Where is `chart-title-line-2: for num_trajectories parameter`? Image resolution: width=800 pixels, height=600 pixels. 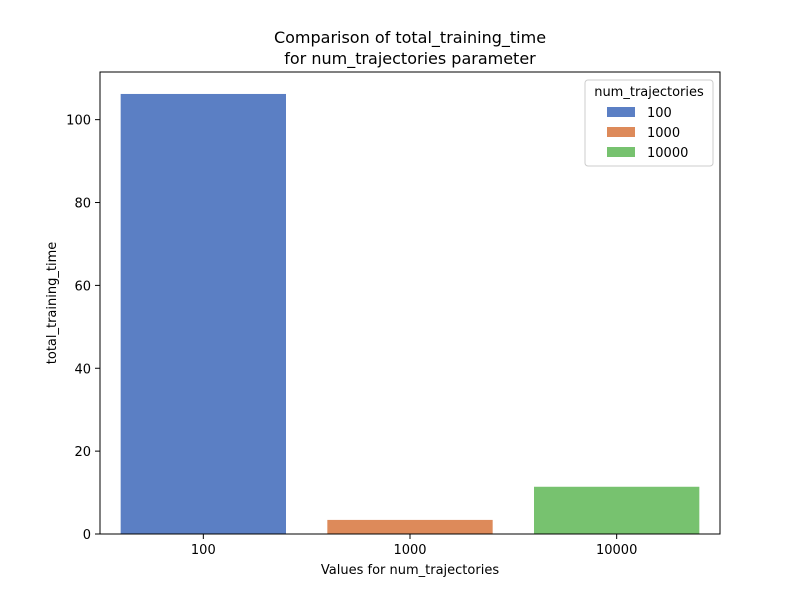 chart-title-line-2: for num_trajectories parameter is located at coordinates (410, 59).